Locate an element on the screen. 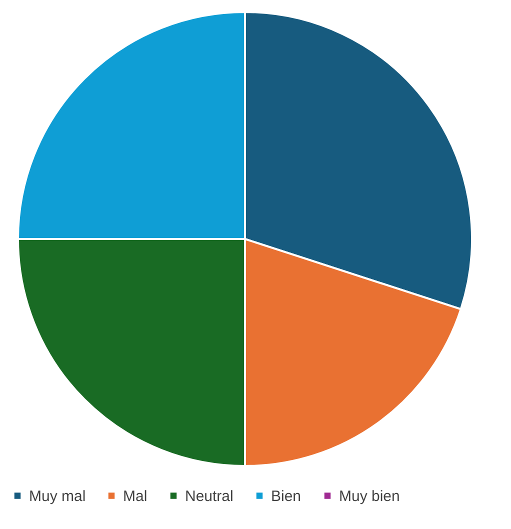  legend-label: Muy bien is located at coordinates (369, 496).